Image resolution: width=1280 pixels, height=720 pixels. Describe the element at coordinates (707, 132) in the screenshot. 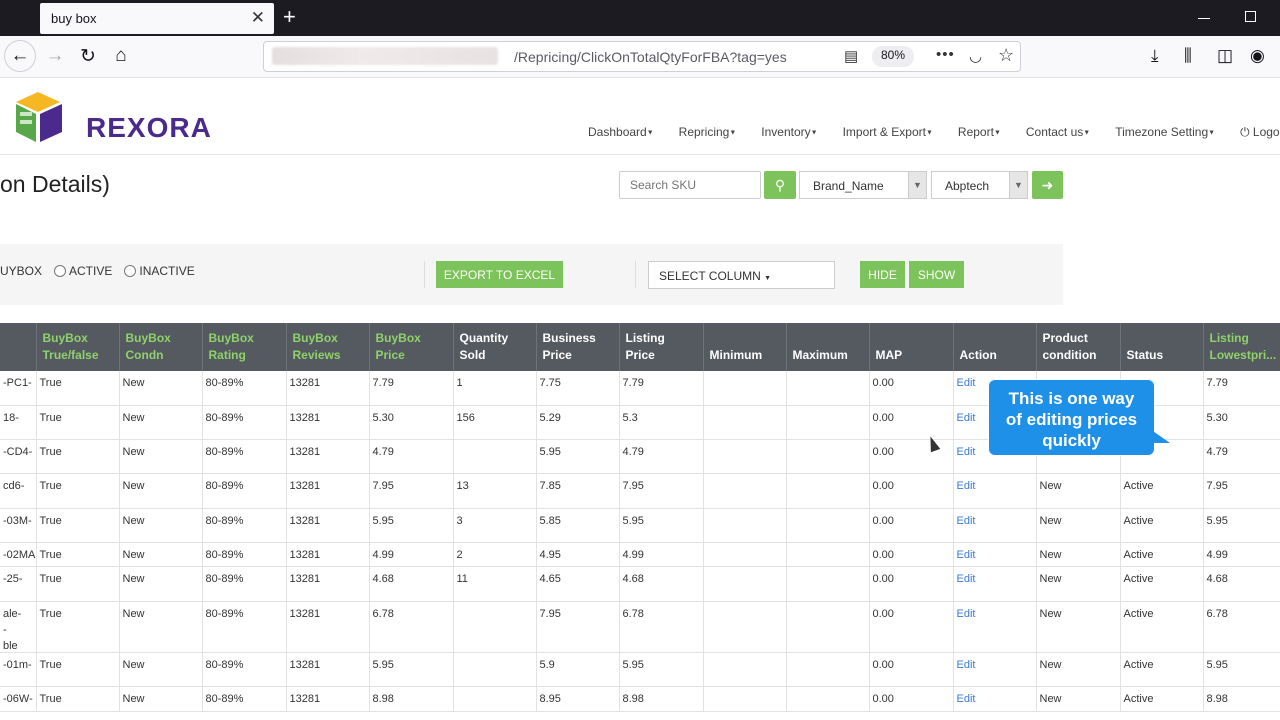

I see `menu-repricing: Repricing▼` at that location.